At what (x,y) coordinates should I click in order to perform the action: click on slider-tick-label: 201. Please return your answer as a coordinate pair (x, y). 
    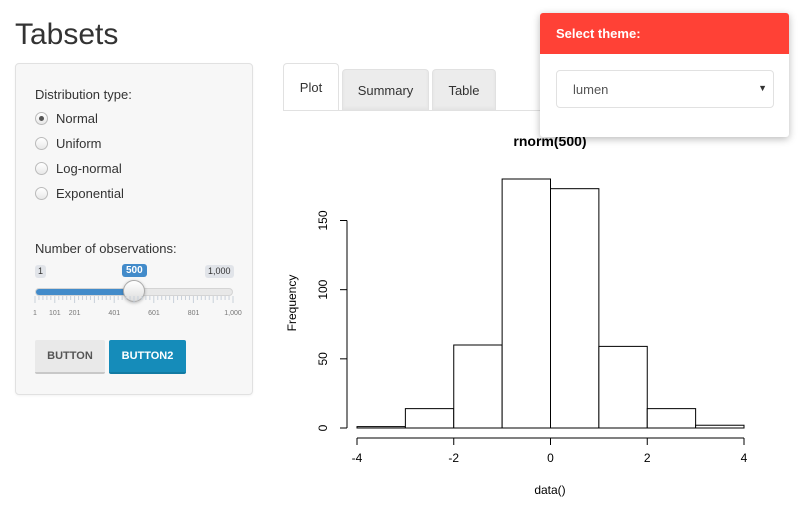
    Looking at the image, I should click on (75, 313).